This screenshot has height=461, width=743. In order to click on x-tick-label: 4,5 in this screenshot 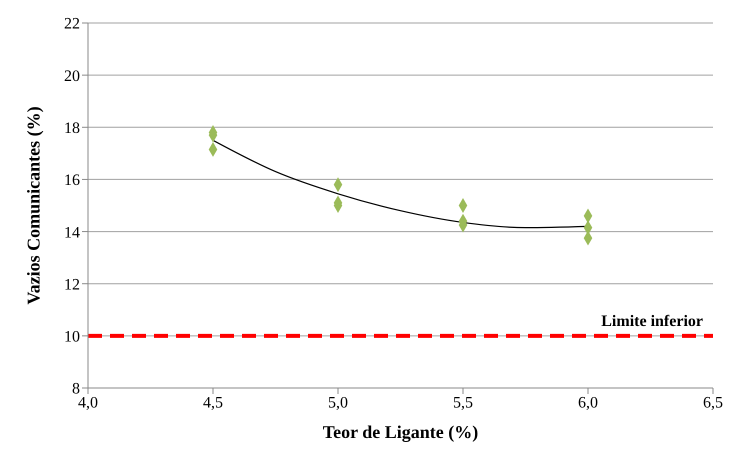, I will do `click(213, 403)`.